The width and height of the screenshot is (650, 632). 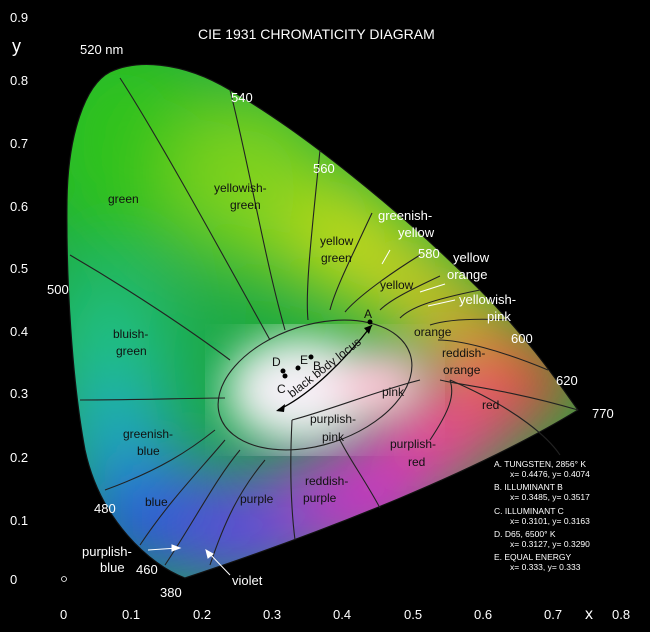 I want to click on legend-c-coords: x= 0.3101, y= 0.3163, so click(x=550, y=521).